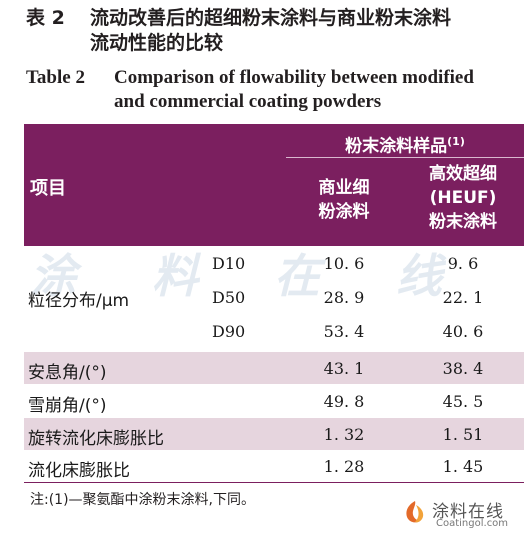  I want to click on coatingol-logo: 涂料在线 Coatingol.com, so click(464, 514).